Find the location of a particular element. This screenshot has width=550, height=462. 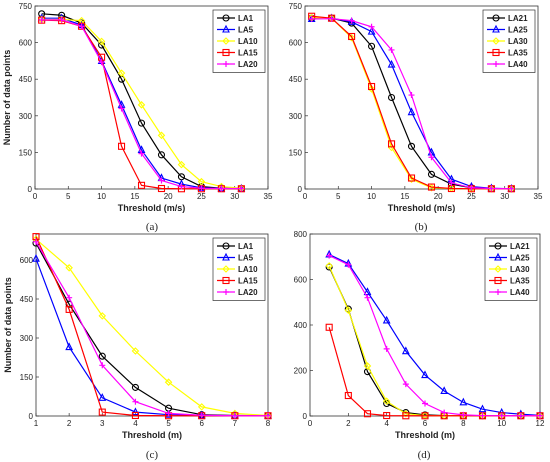

y-axis-label: Number of data points is located at coordinates (8, 325).